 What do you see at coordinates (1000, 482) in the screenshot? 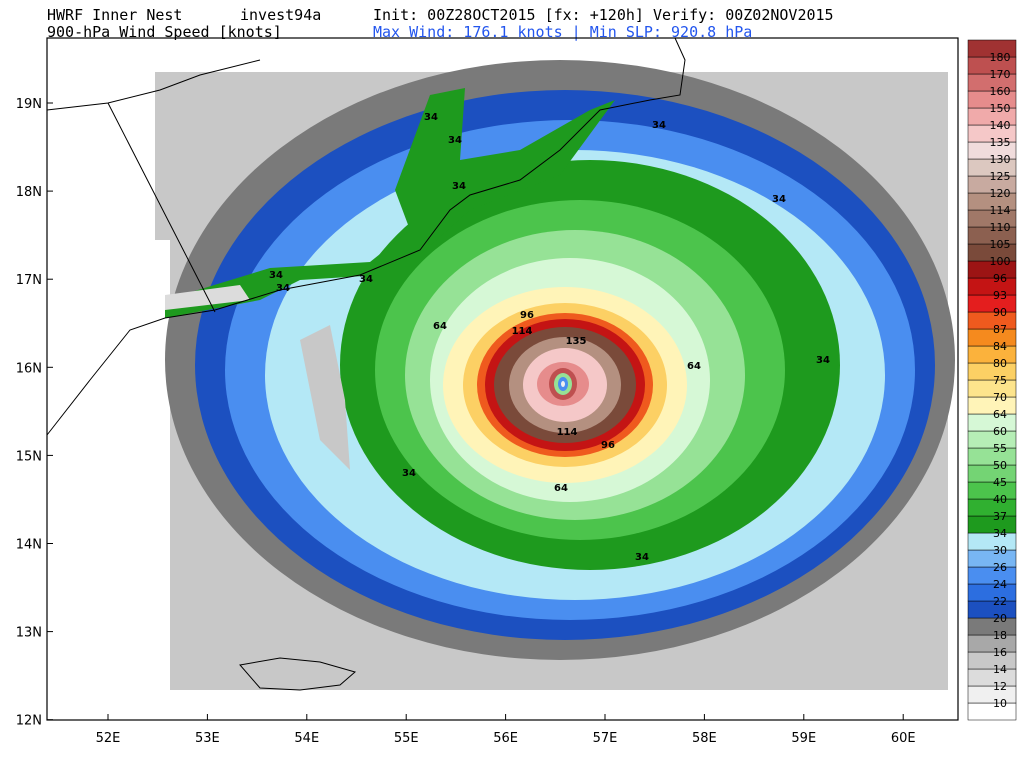
I see `colorbar-label: 45` at bounding box center [1000, 482].